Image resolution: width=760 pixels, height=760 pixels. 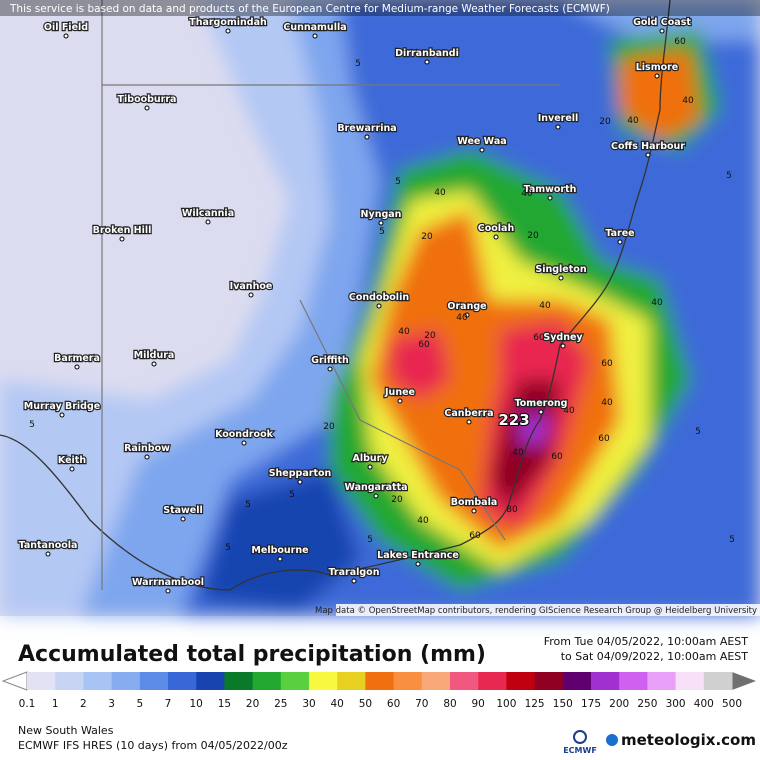 What do you see at coordinates (647, 704) in the screenshot?
I see `colorbar-tick-label: 250` at bounding box center [647, 704].